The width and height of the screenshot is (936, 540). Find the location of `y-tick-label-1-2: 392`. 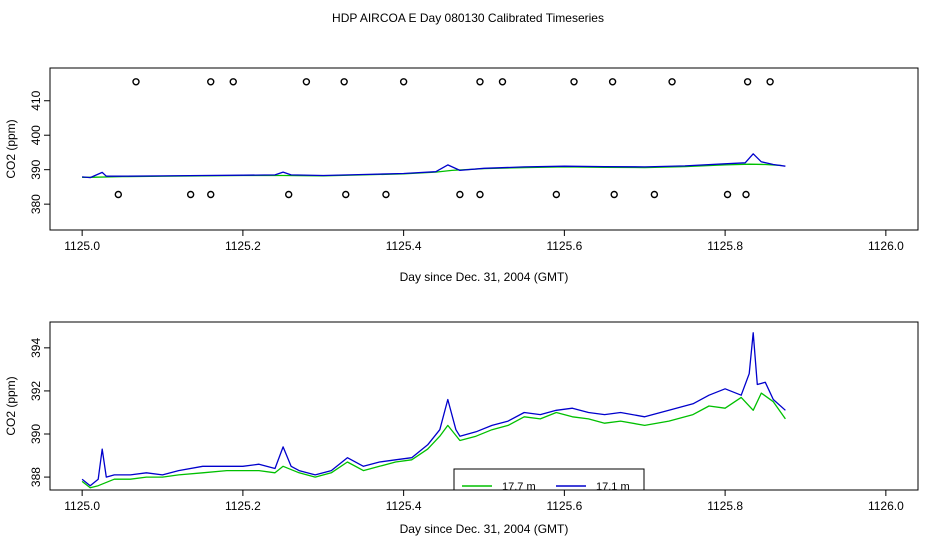

y-tick-label-1-2: 392 is located at coordinates (36, 391).